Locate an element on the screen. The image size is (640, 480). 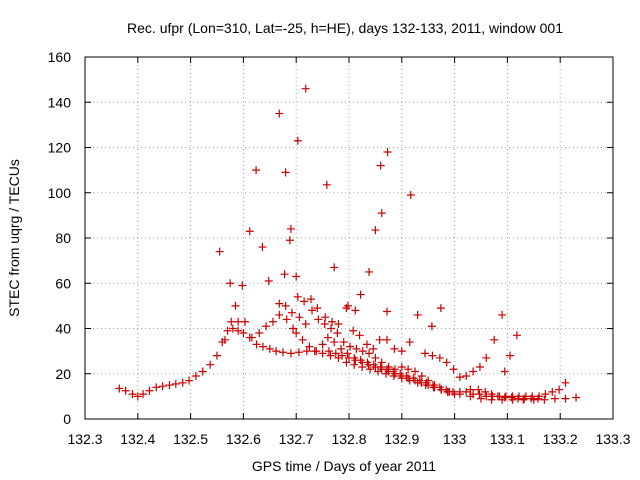
y-axis-label: STEC from uqrg / TECUs is located at coordinates (14, 238).